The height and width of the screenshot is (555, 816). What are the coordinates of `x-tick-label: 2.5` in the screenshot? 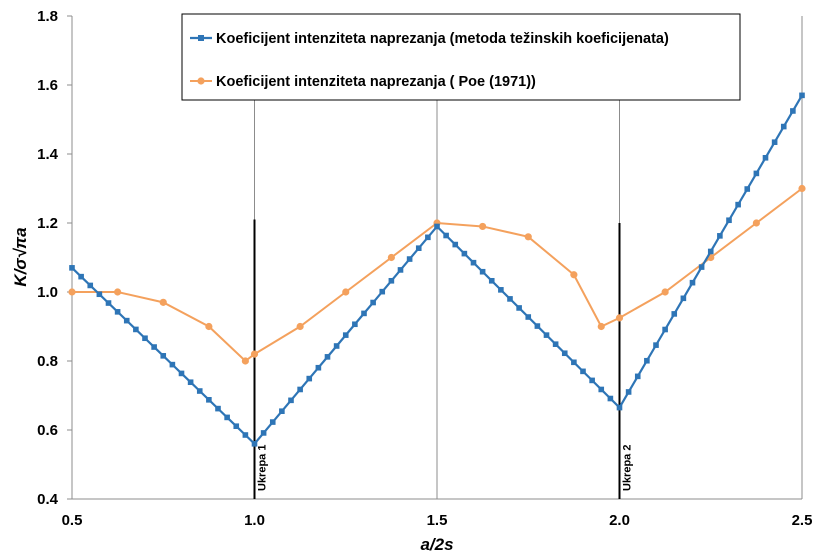 It's located at (802, 520).